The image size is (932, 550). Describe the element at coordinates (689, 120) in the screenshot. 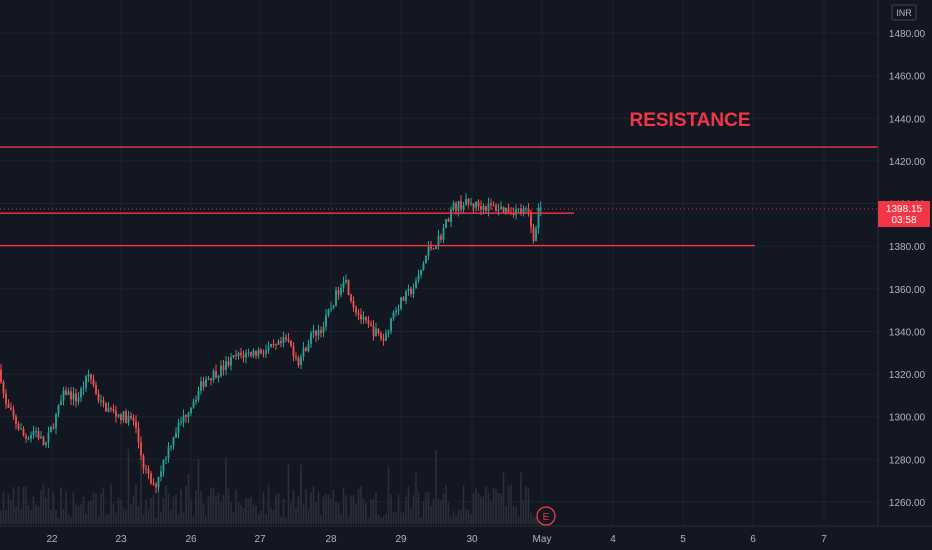

I see `resistance-annotation: RESISTANCE` at that location.